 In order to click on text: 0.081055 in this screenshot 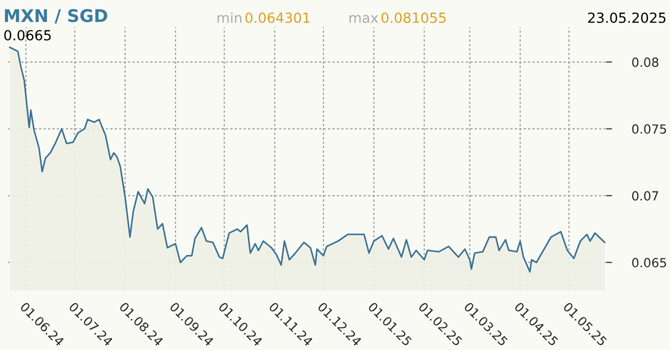, I will do `click(413, 17)`.